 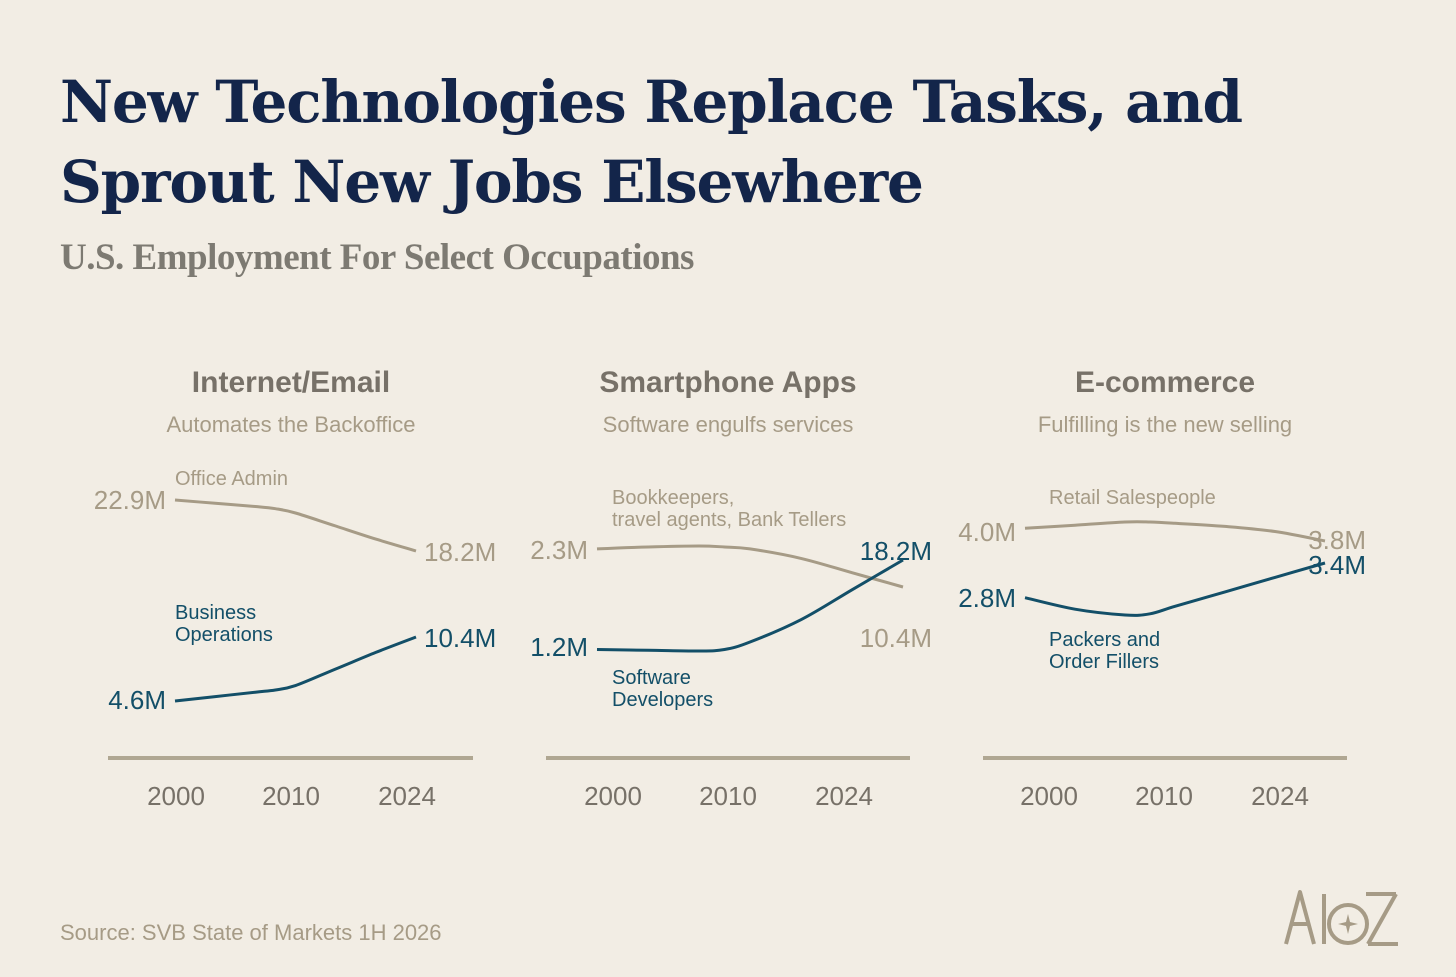 What do you see at coordinates (1341, 918) in the screenshot?
I see `a16z-logo` at bounding box center [1341, 918].